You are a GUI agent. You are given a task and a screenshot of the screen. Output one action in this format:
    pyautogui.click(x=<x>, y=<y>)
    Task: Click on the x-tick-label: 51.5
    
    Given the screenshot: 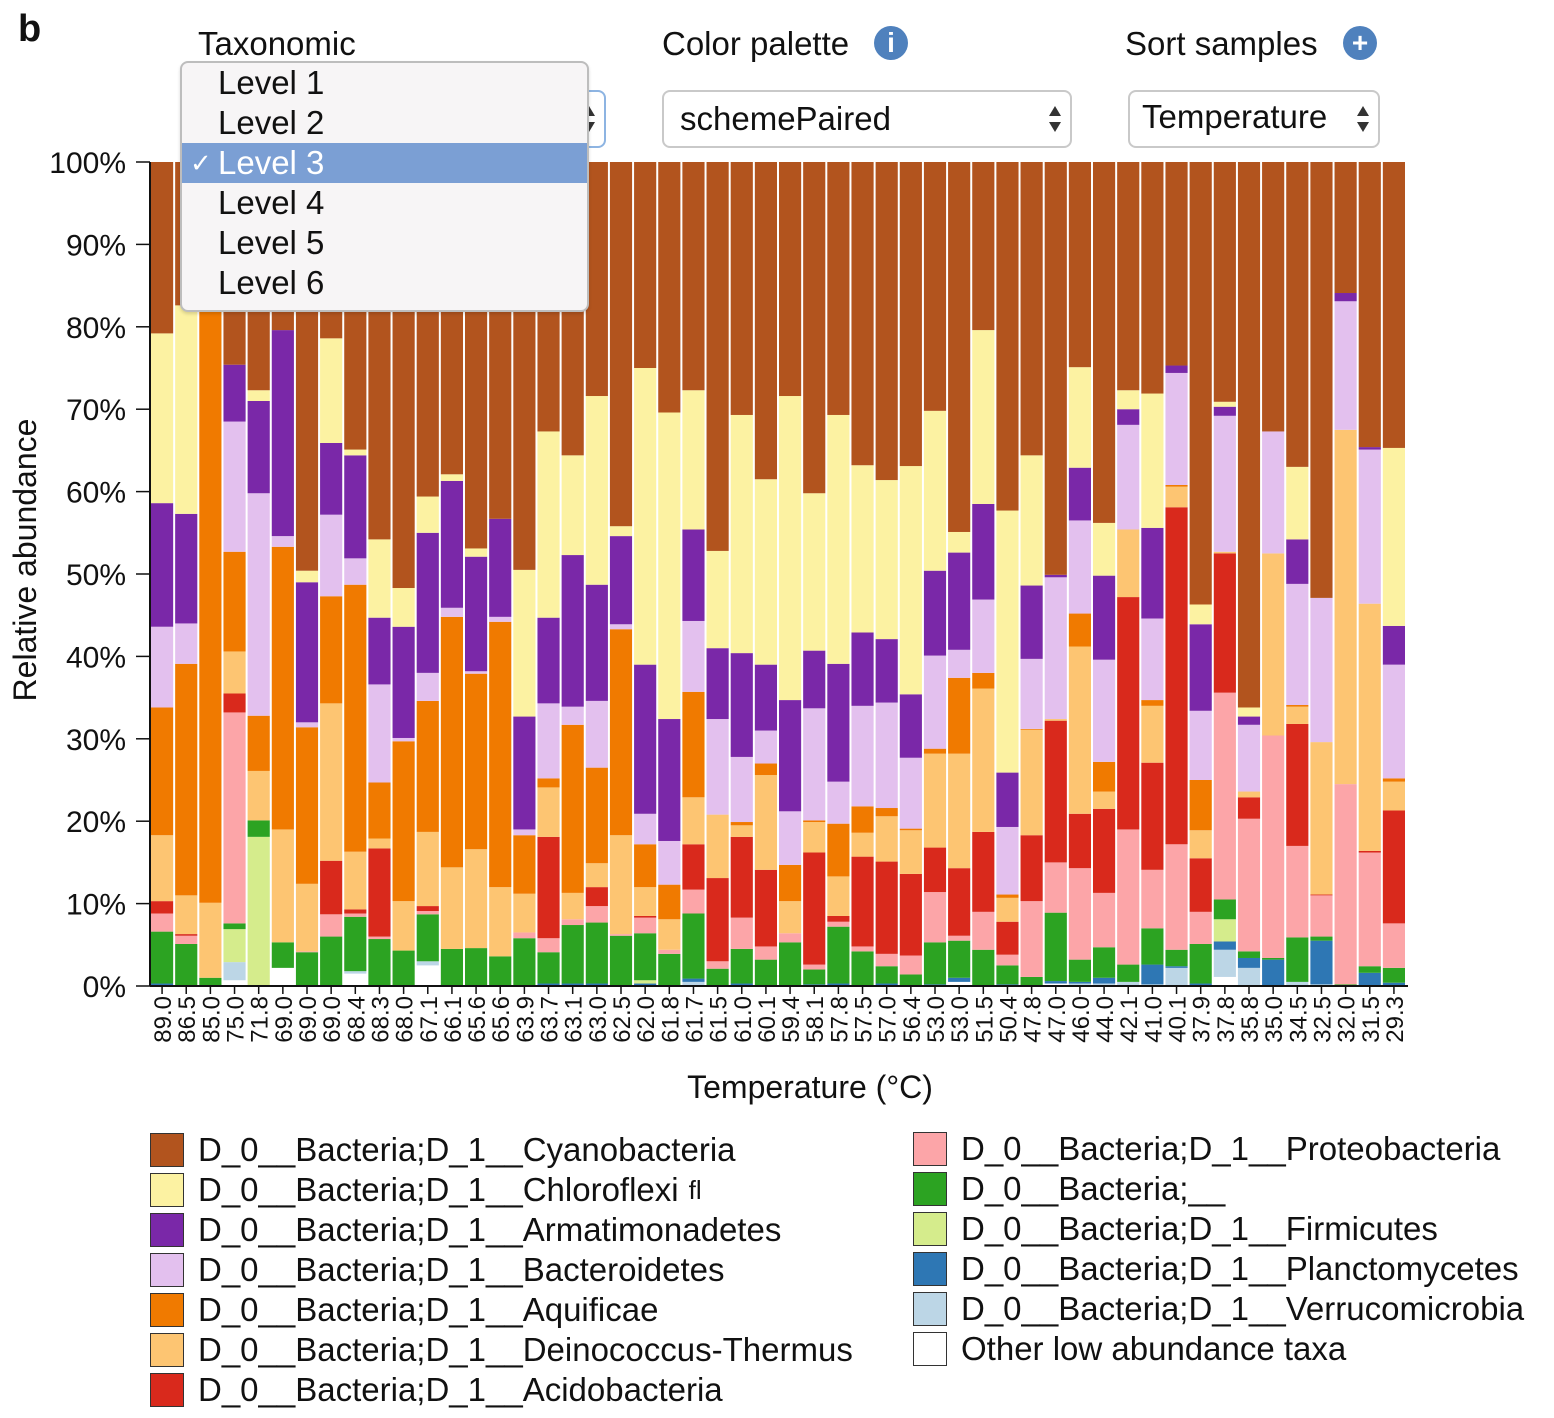 What is the action you would take?
    pyautogui.click(x=984, y=1019)
    